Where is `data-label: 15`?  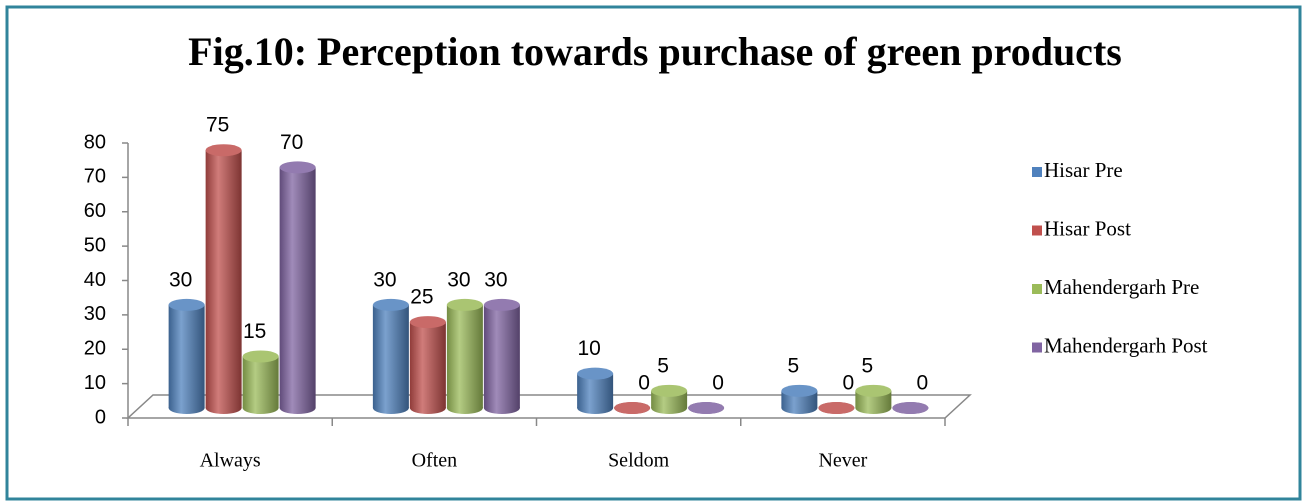 data-label: 15 is located at coordinates (254, 331).